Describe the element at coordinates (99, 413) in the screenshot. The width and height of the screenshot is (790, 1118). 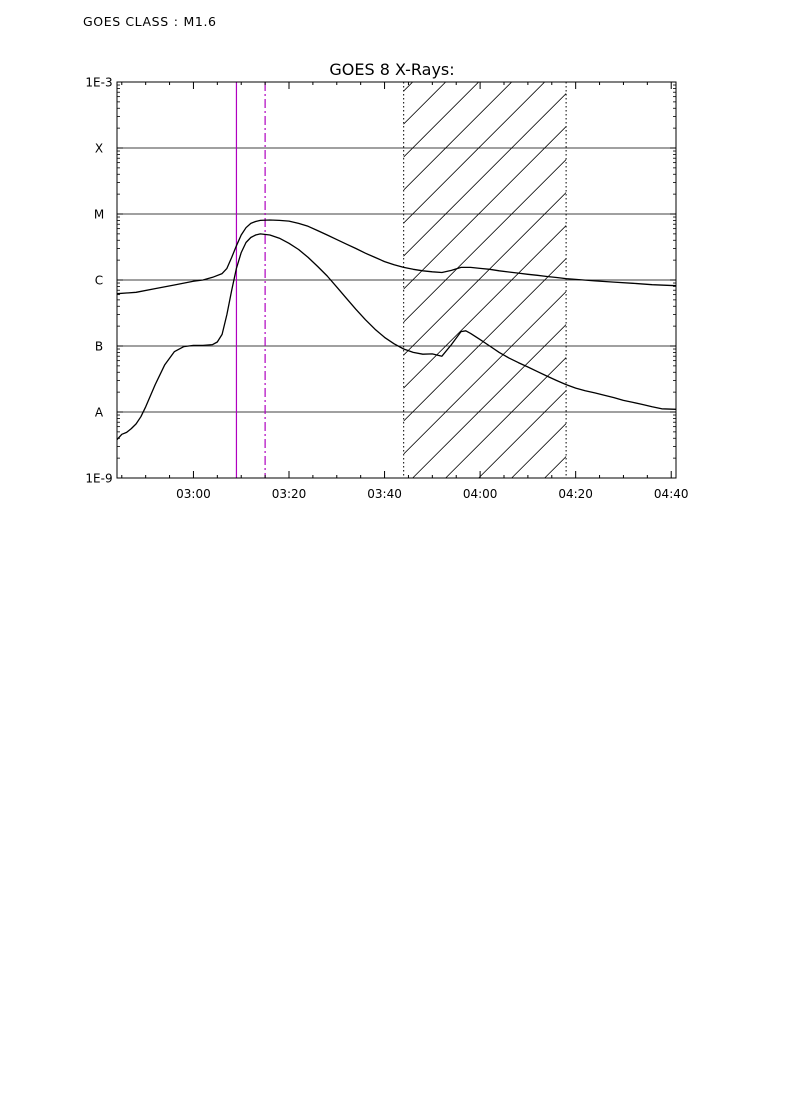
I see `y-tick-label: A` at that location.